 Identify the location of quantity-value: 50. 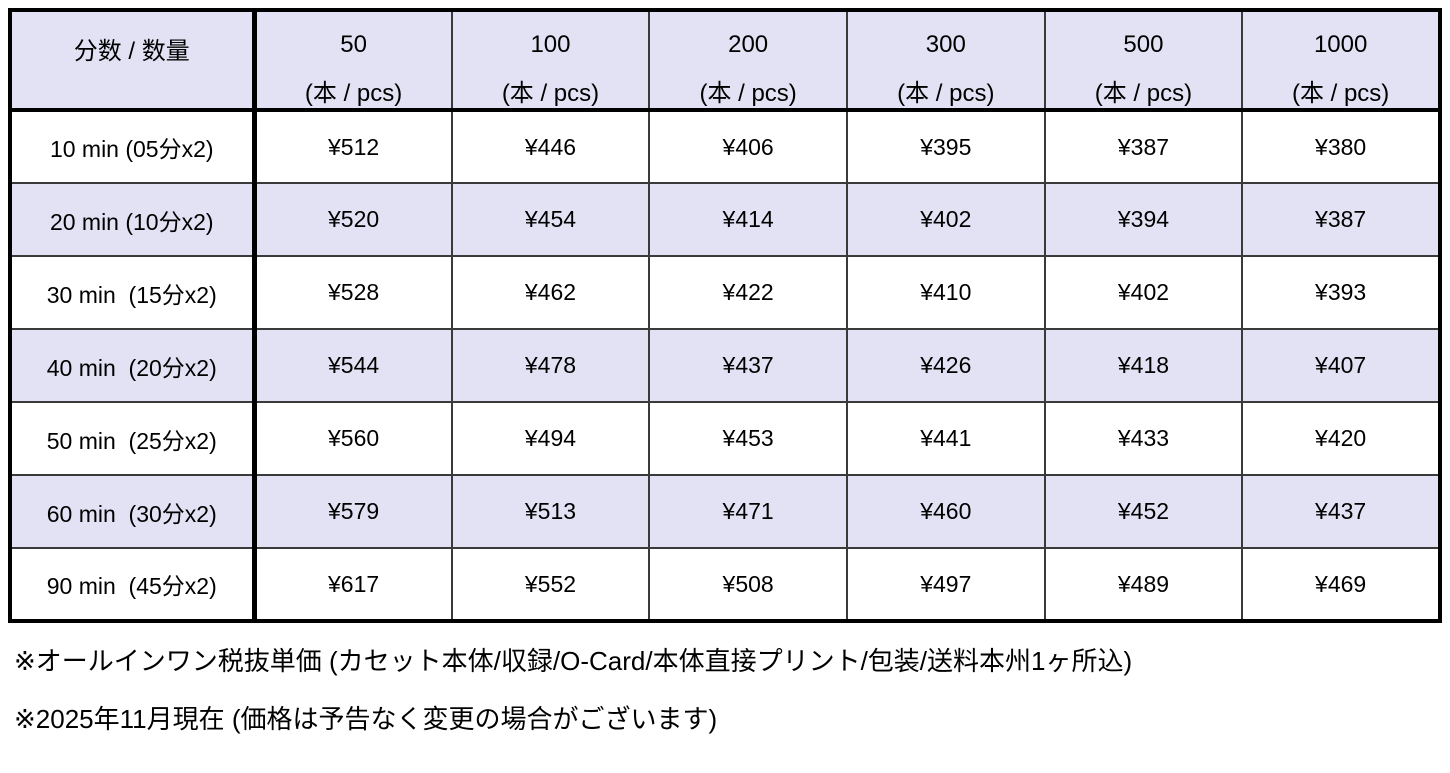
(353, 44).